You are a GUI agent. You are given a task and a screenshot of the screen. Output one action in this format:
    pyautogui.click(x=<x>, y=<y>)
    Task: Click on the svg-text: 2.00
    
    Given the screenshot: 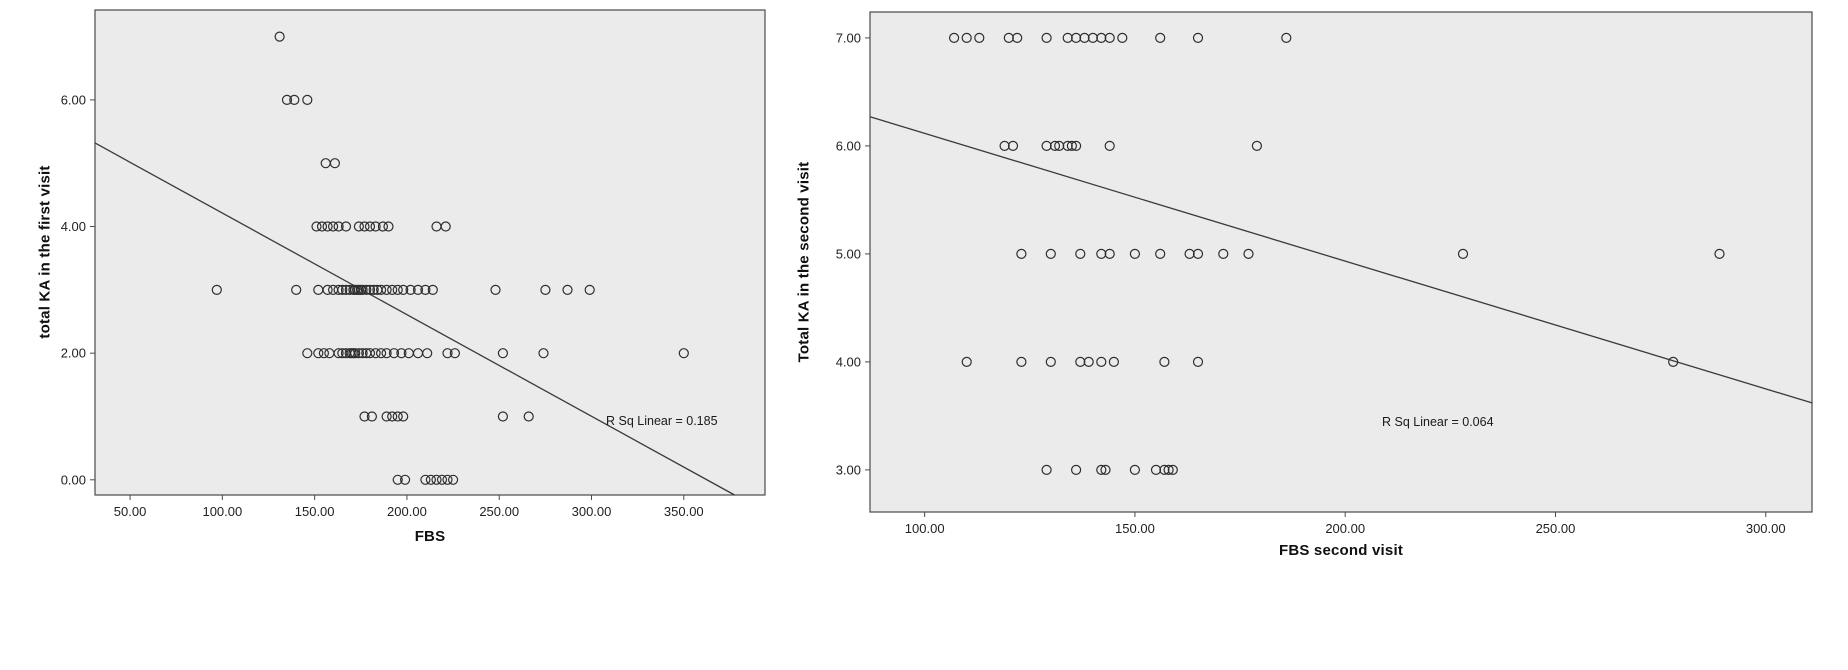 What is the action you would take?
    pyautogui.click(x=73, y=353)
    